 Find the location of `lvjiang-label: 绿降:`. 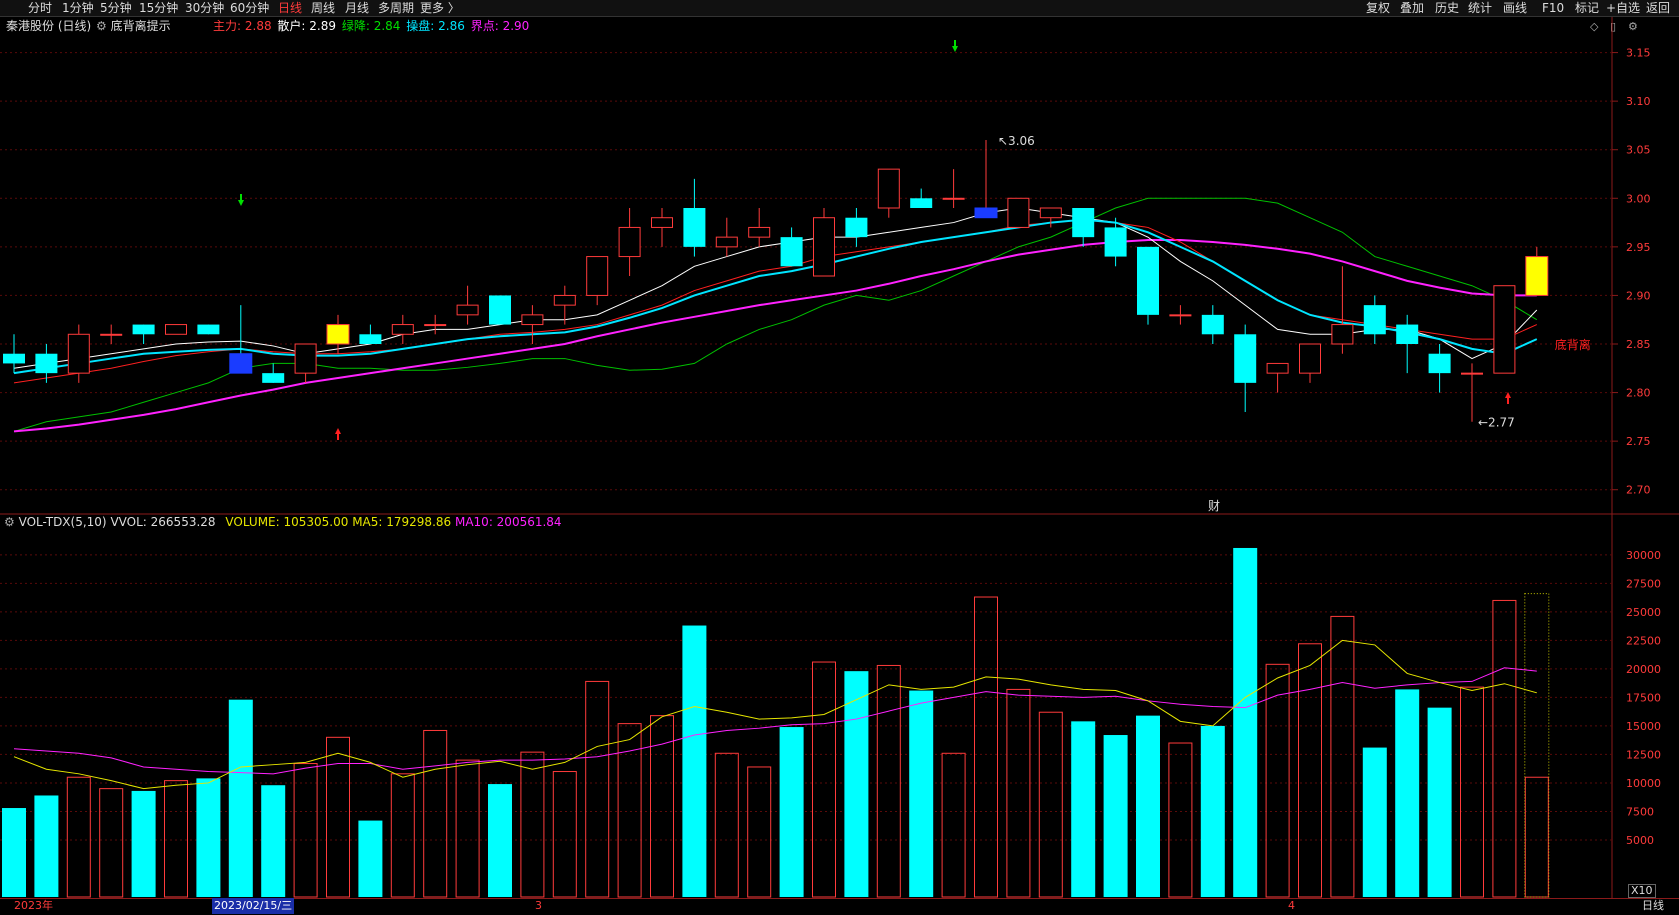

lvjiang-label: 绿降: is located at coordinates (355, 26).